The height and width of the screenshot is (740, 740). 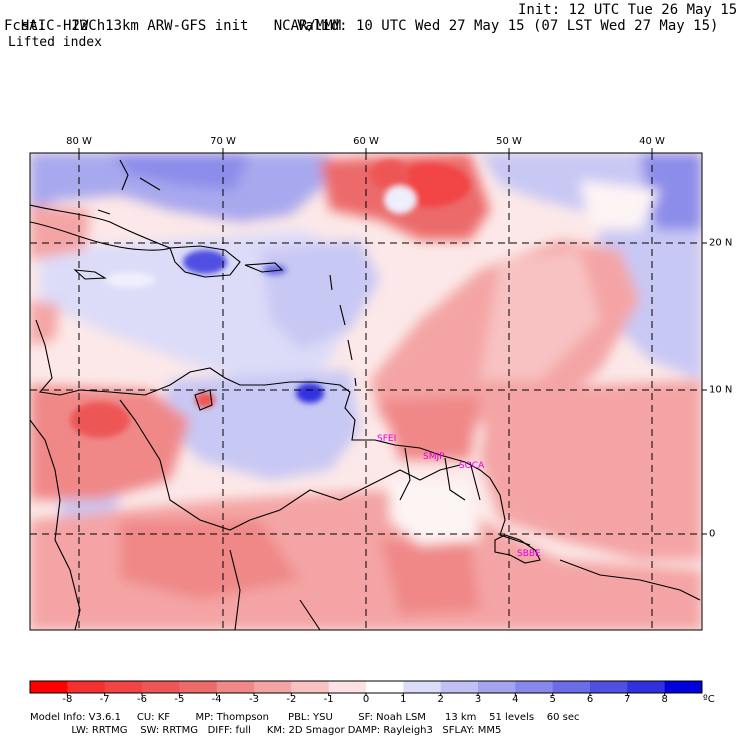 I want to click on colorbar-tick-label: -6, so click(x=142, y=699).